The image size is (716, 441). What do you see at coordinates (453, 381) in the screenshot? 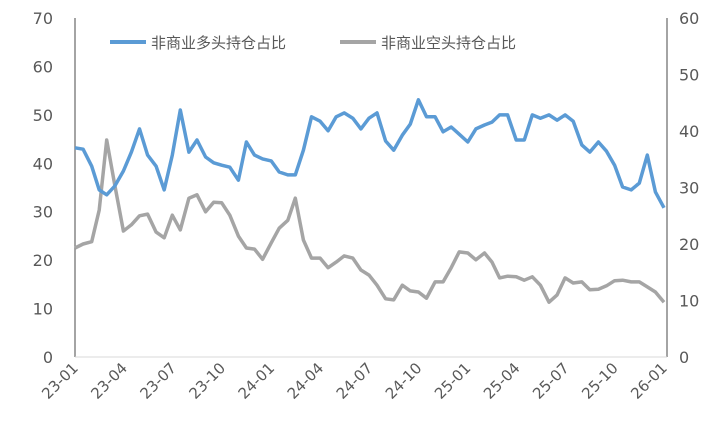
I see `x-tick-label: 25-01` at bounding box center [453, 381].